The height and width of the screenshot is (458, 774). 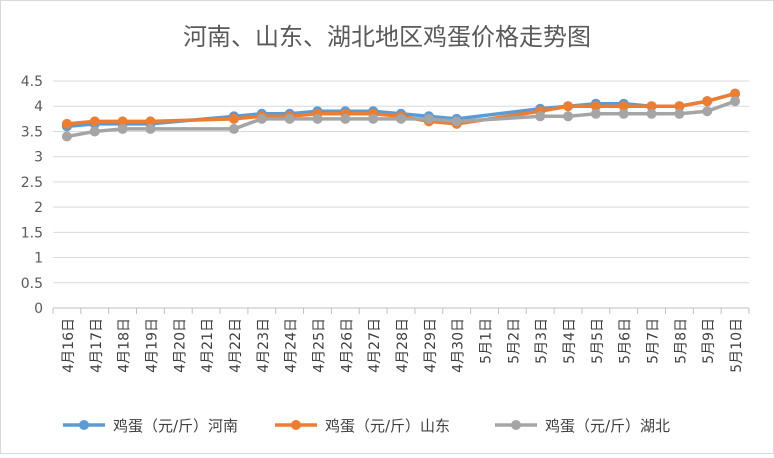 I want to click on x-tick-label: 5月6日, so click(x=626, y=341).